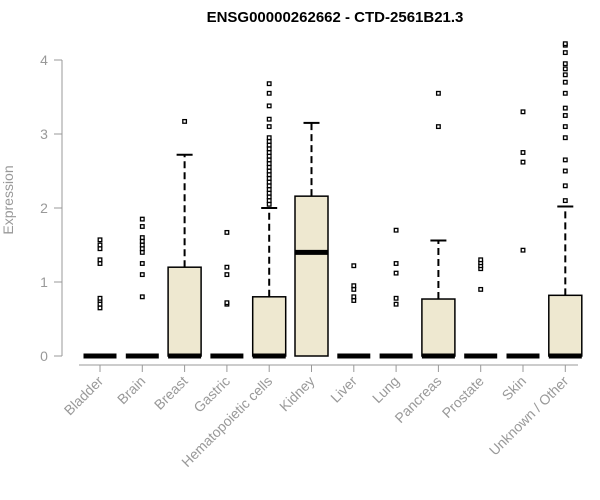 This screenshot has height=500, width=600. Describe the element at coordinates (8, 199) in the screenshot. I see `y-axis-label: Expression` at that location.